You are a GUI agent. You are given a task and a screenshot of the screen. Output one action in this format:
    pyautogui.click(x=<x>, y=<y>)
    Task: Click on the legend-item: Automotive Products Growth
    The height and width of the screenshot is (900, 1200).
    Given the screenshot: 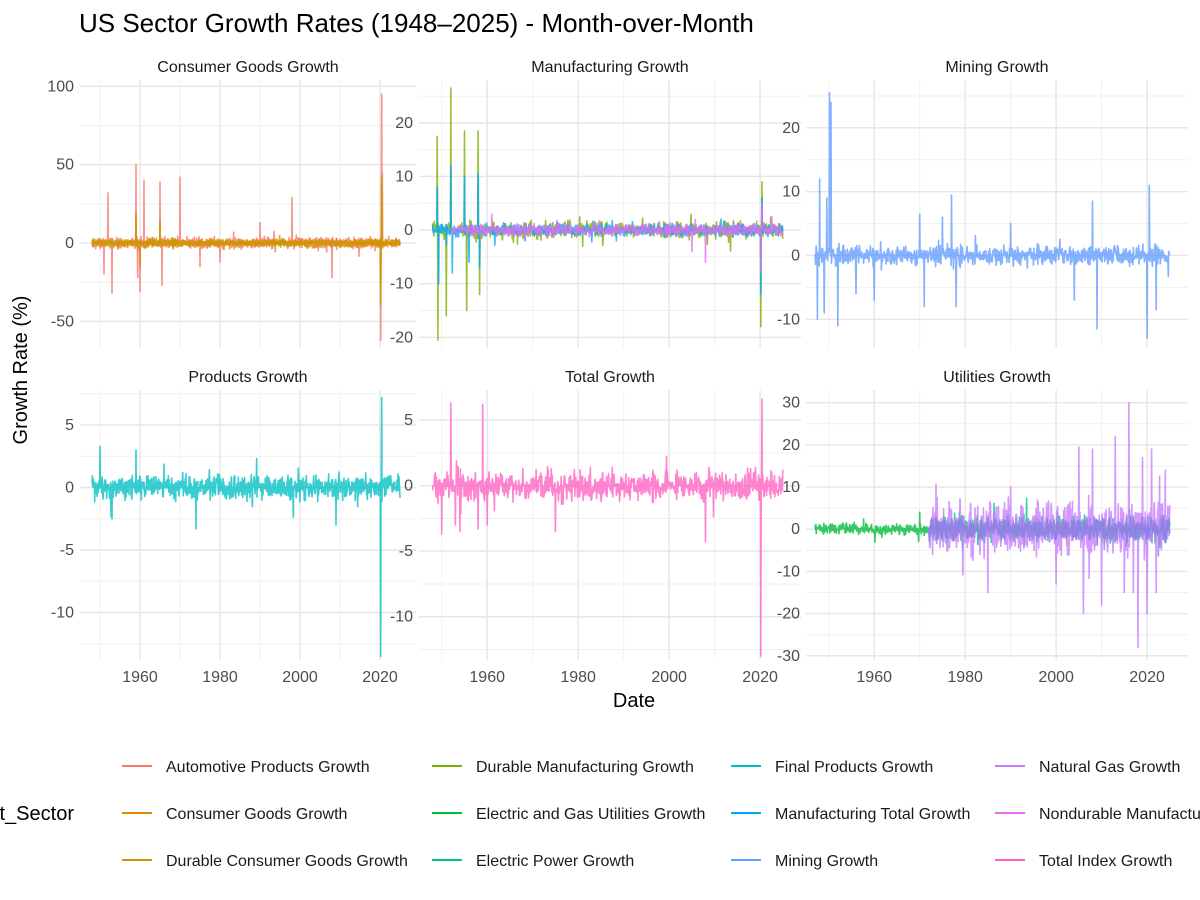 What is the action you would take?
    pyautogui.click(x=246, y=767)
    